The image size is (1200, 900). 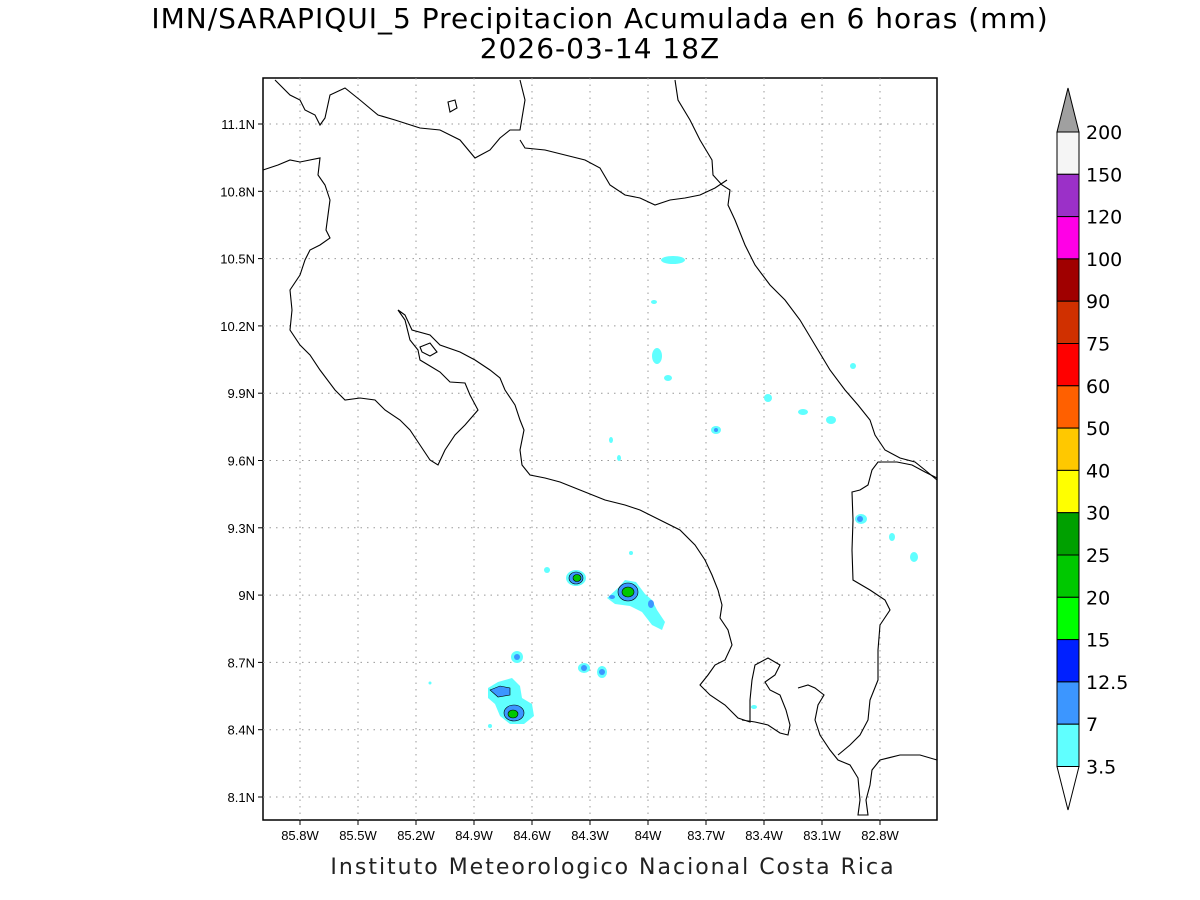 What do you see at coordinates (806, 280) in the screenshot?
I see `caribbean-coast` at bounding box center [806, 280].